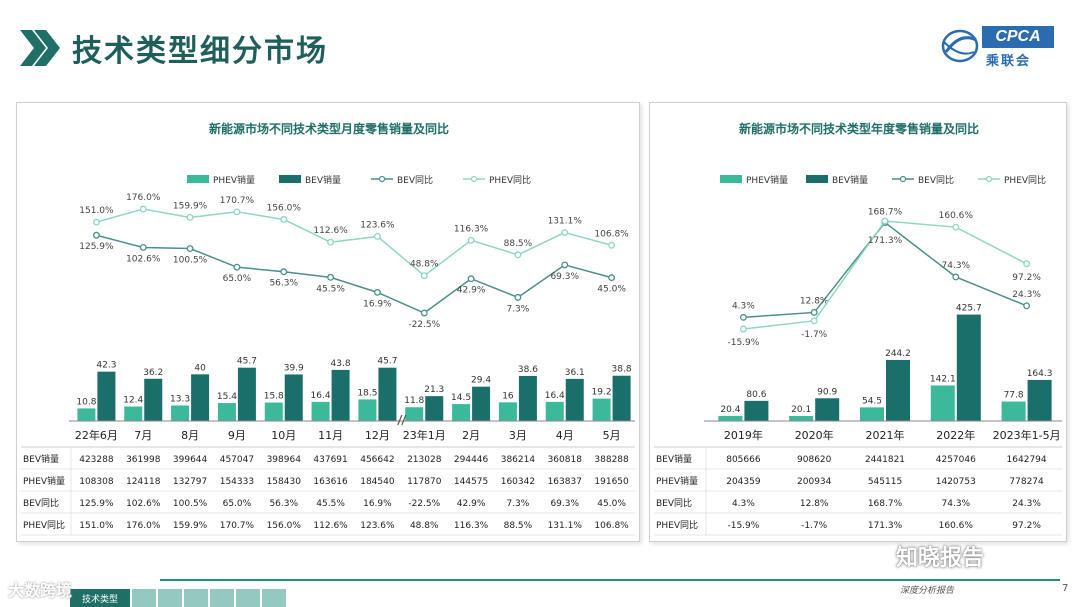  I want to click on category-label-1: 7月, so click(143, 435).